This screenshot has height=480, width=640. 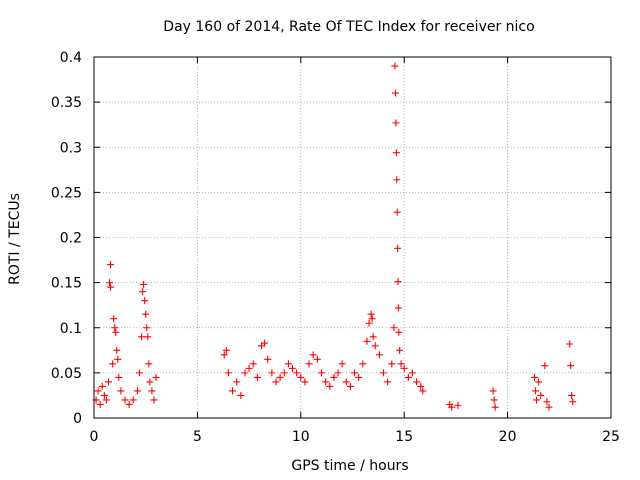 I want to click on x-tick-label: 10, so click(x=301, y=437).